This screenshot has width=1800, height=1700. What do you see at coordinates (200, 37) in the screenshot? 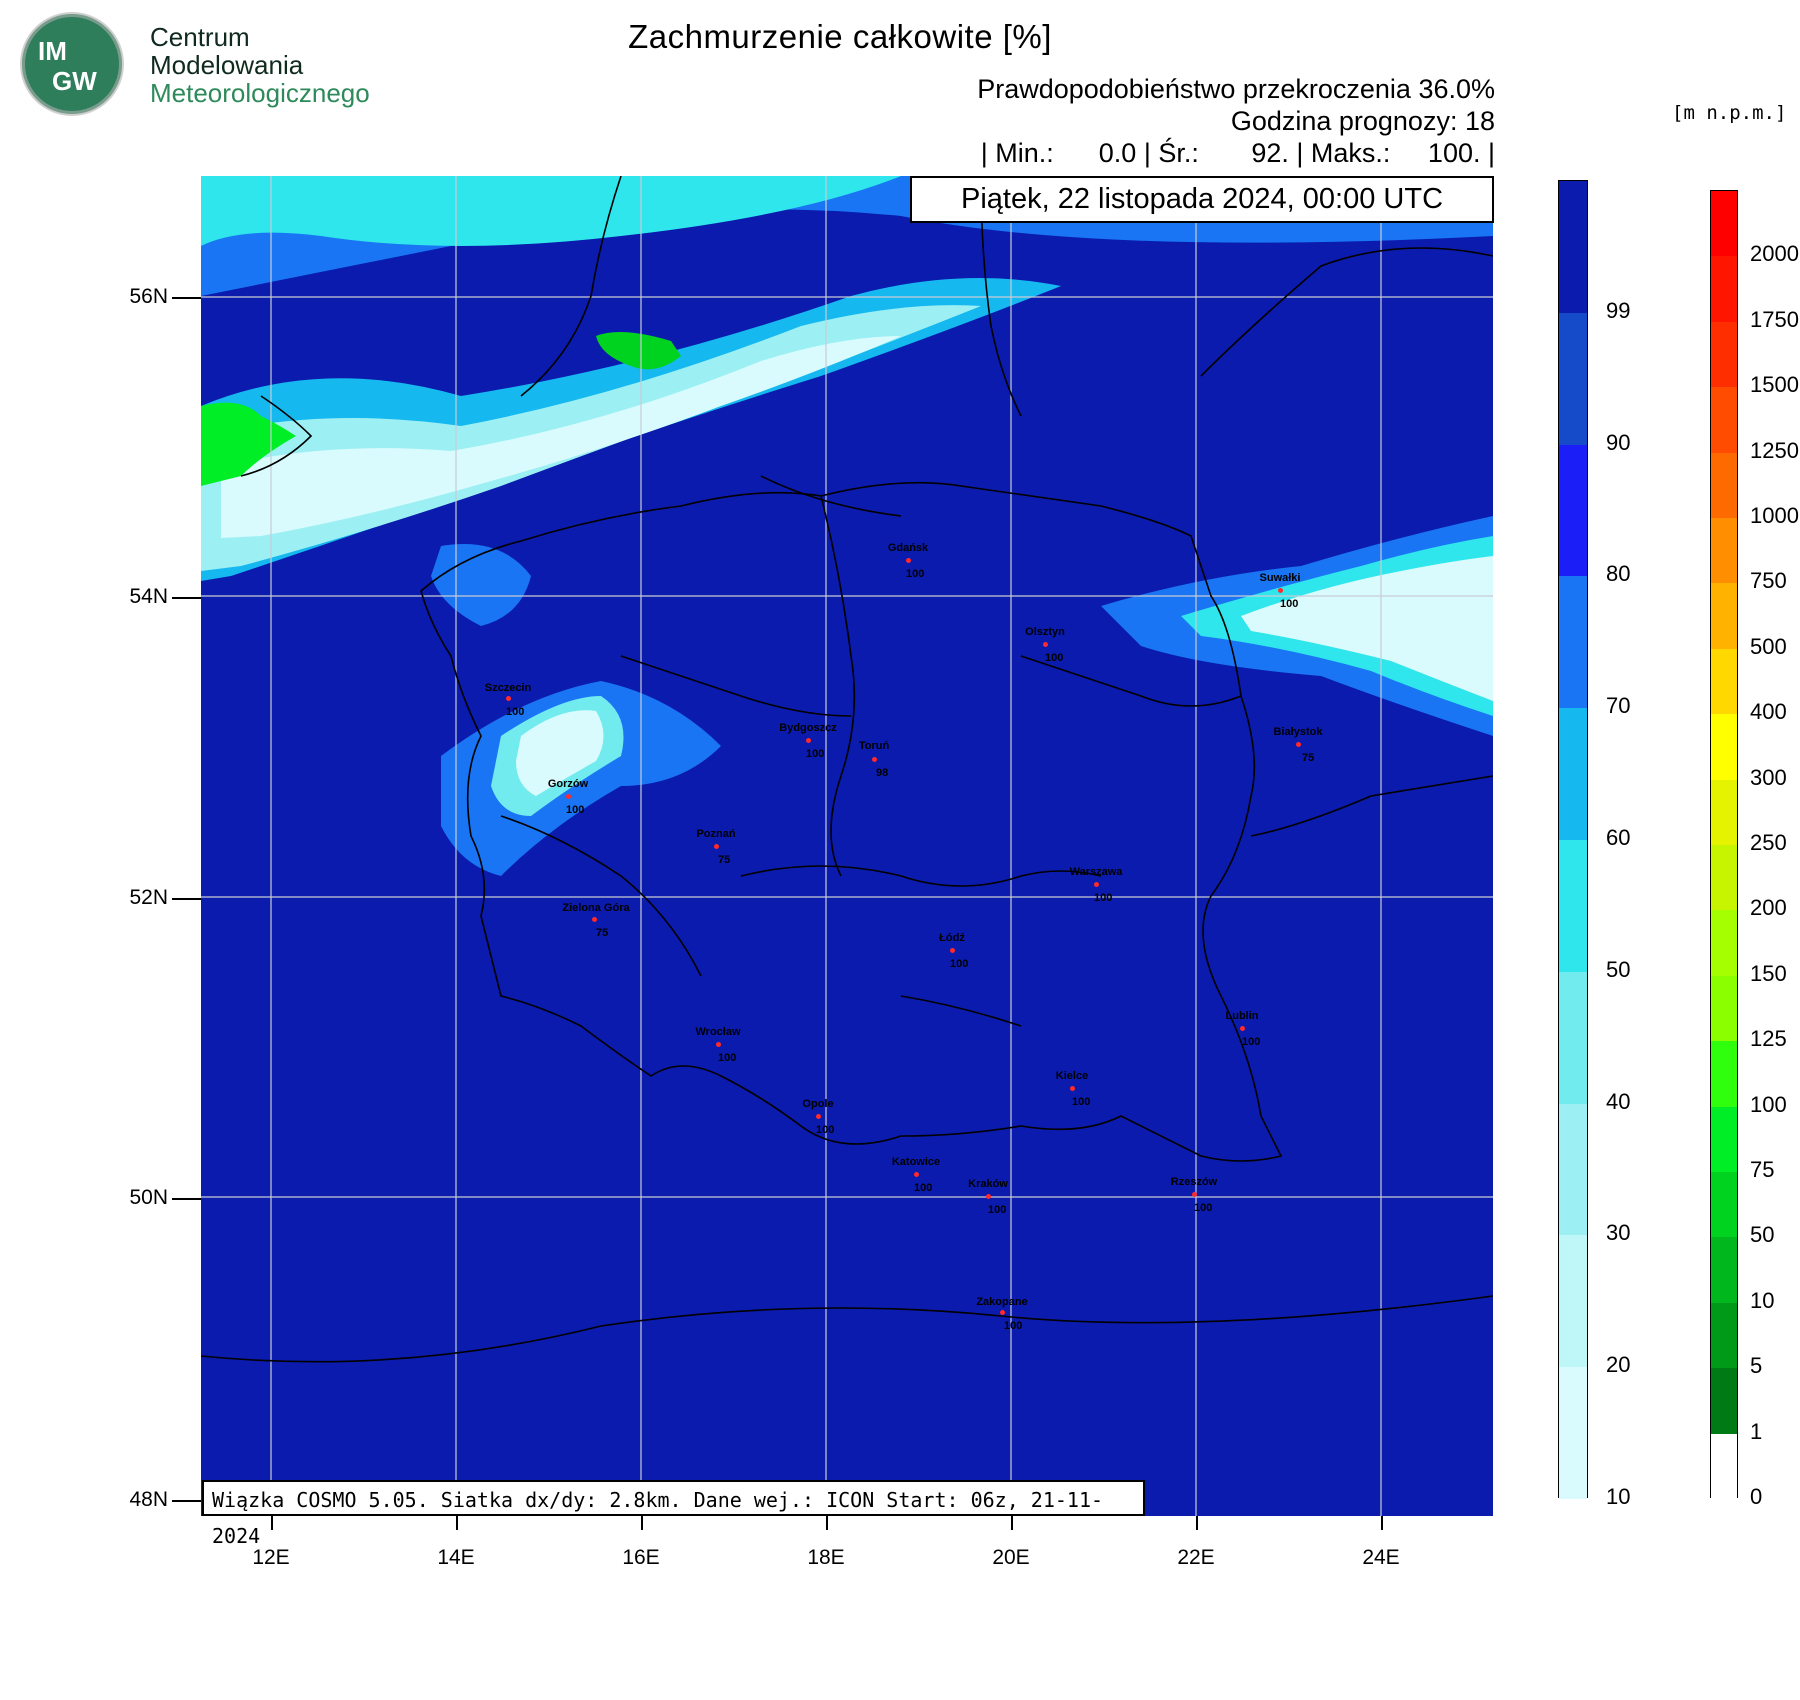
I see `logo-line-1: Centrum` at bounding box center [200, 37].